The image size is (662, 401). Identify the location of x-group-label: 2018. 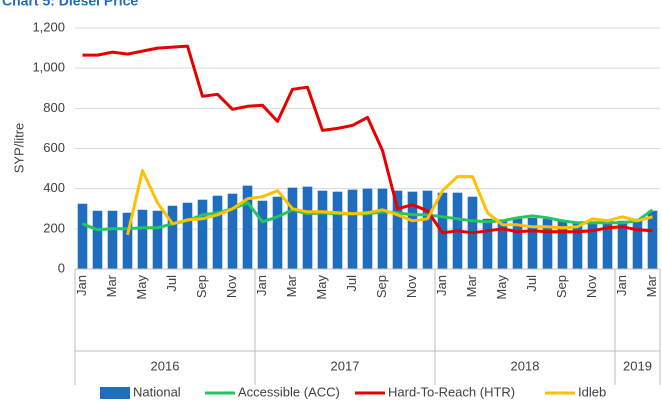
(525, 365).